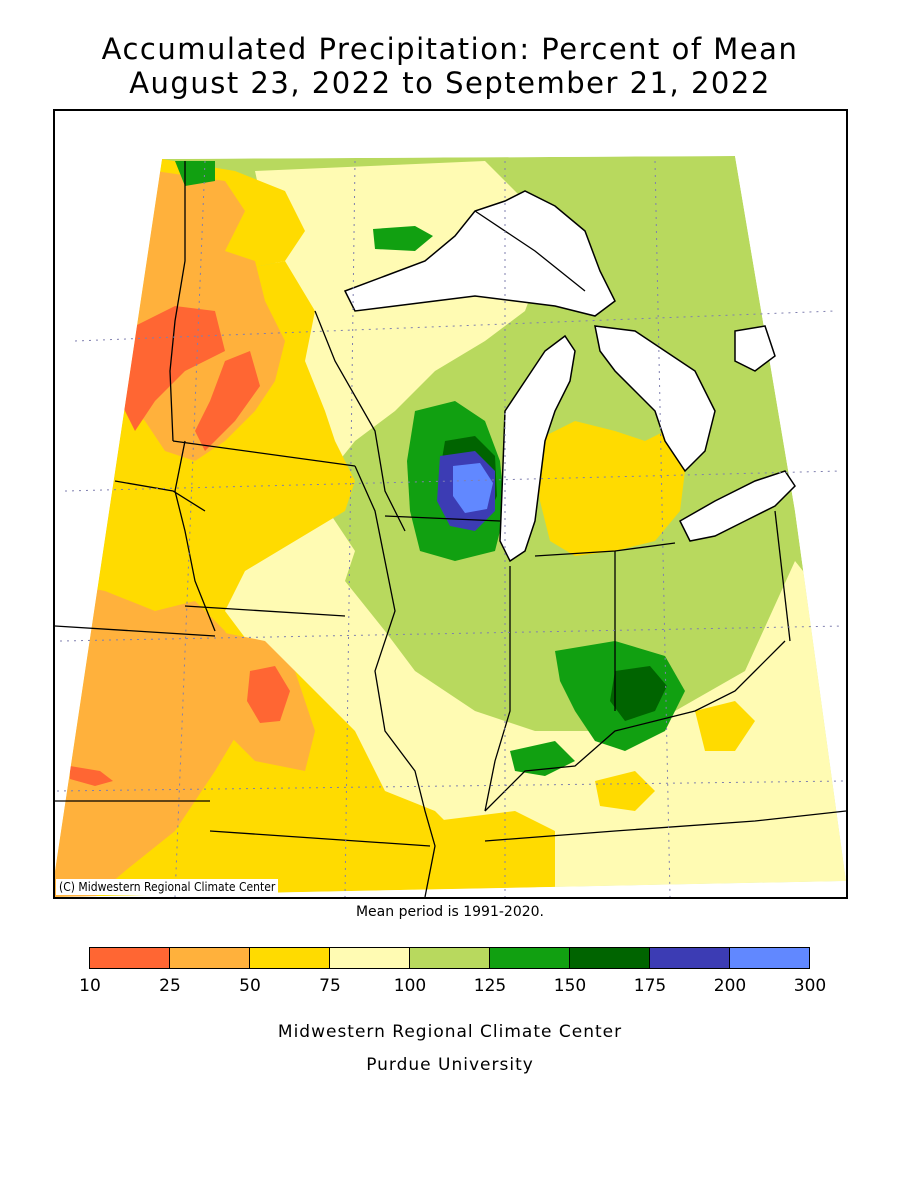  What do you see at coordinates (170, 986) in the screenshot?
I see `legend-tick-label: 25` at bounding box center [170, 986].